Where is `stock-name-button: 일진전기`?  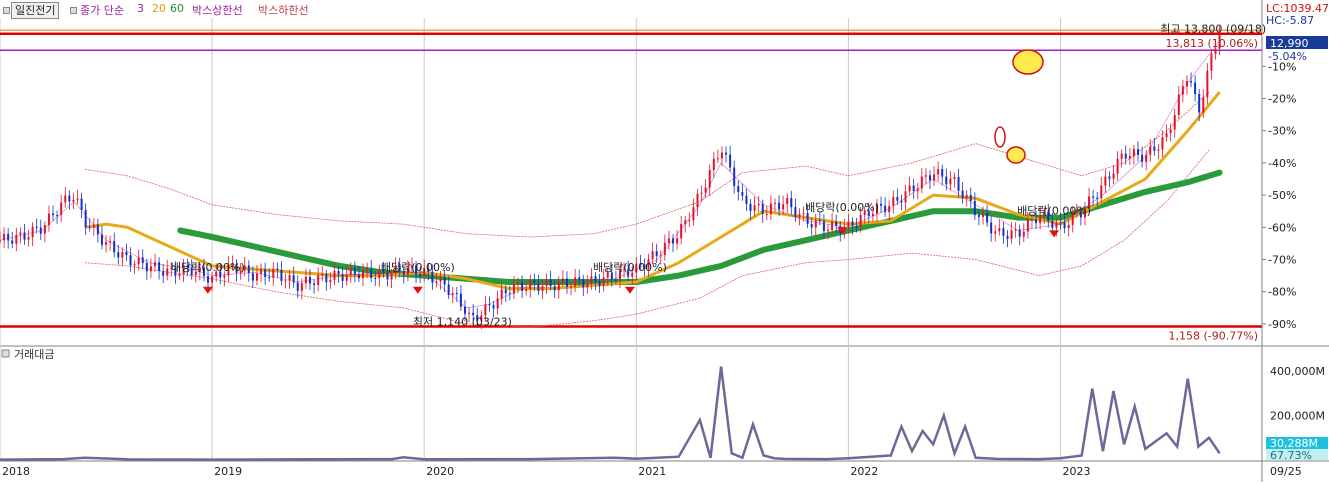 stock-name-button: 일진전기 is located at coordinates (35, 10).